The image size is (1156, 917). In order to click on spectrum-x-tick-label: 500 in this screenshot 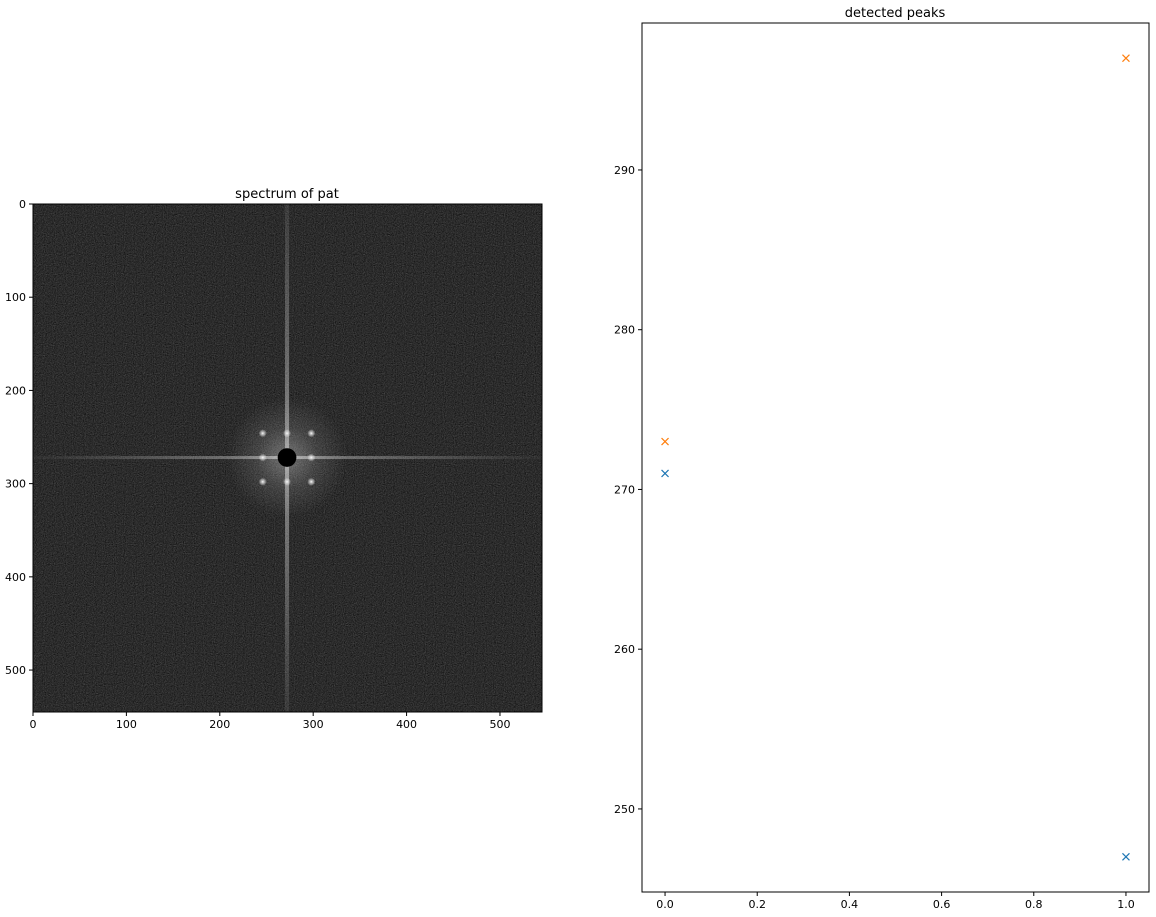, I will do `click(499, 724)`.